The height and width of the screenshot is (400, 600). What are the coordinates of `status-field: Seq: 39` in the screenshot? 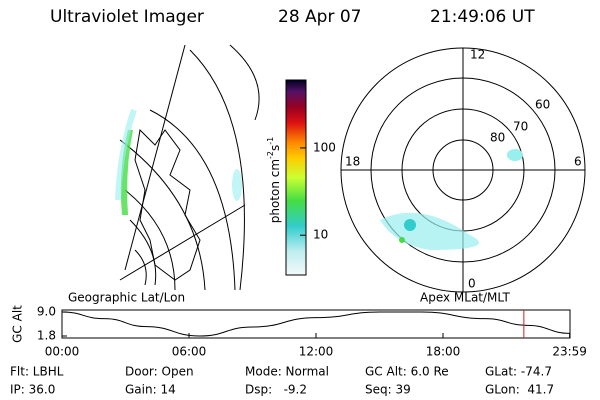 It's located at (388, 390).